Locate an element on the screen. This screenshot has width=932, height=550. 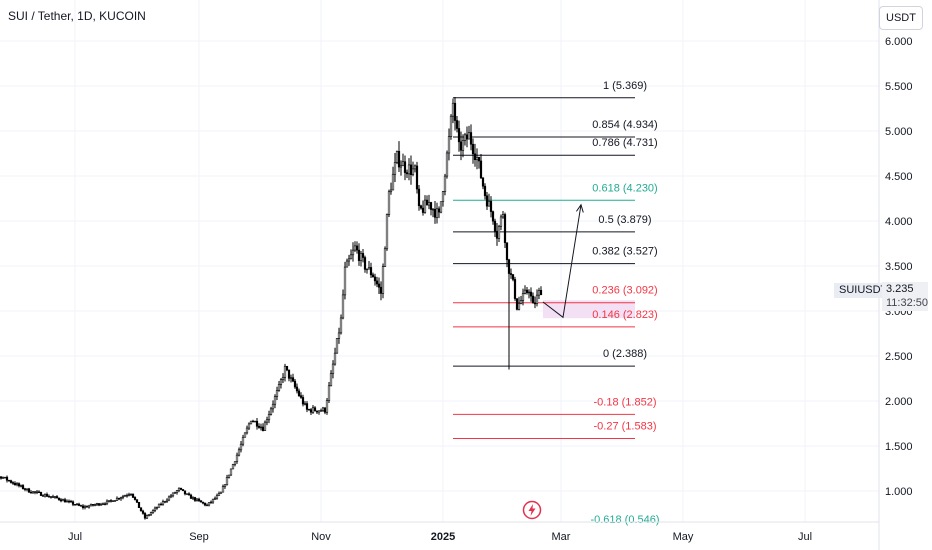
y-tick-label: 4.000 is located at coordinates (899, 222).